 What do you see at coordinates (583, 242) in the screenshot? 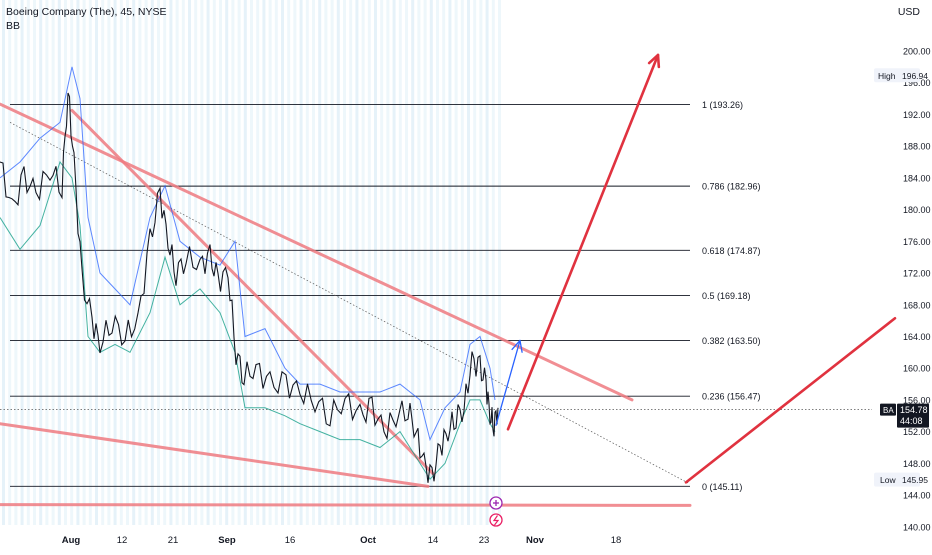
I see `red-projection-arrow` at bounding box center [583, 242].